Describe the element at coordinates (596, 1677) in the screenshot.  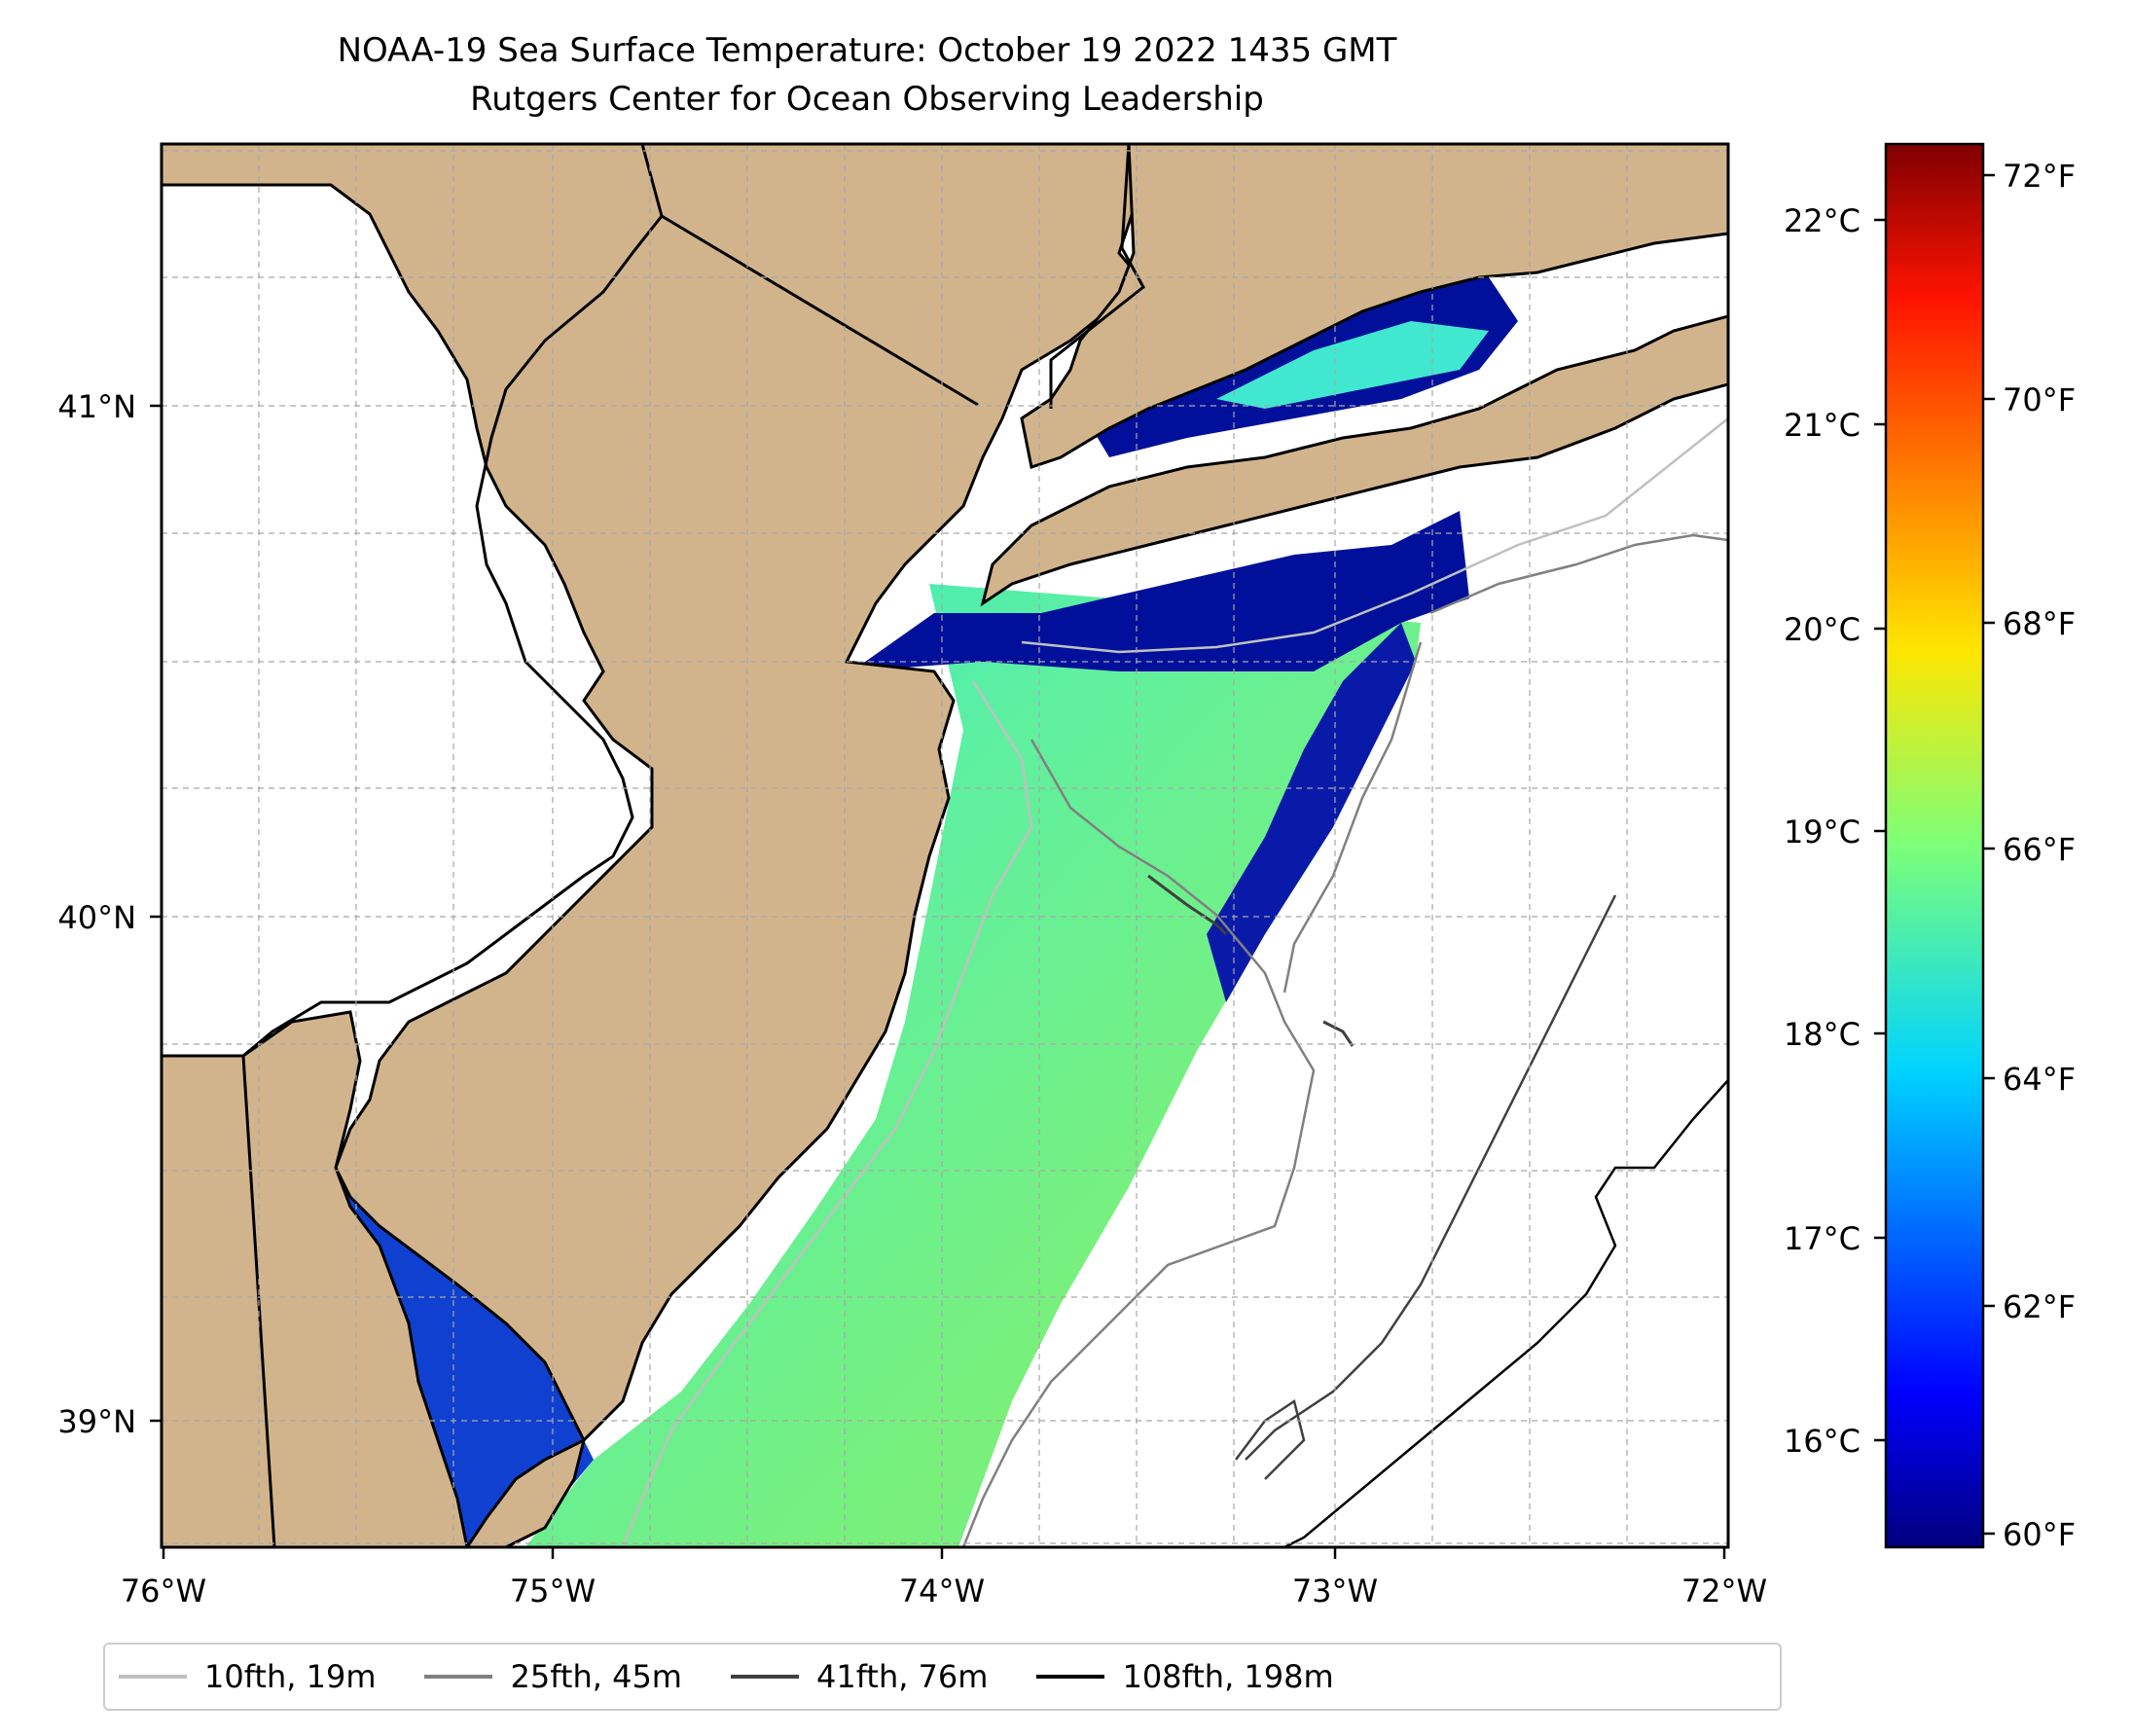
I see `legend-label: 25fth, 45m` at that location.